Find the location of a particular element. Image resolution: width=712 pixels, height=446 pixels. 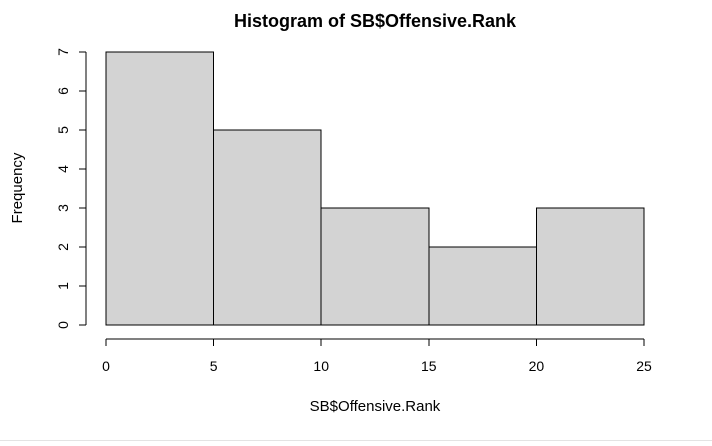

y-tick-label-6: 6 is located at coordinates (63, 91).